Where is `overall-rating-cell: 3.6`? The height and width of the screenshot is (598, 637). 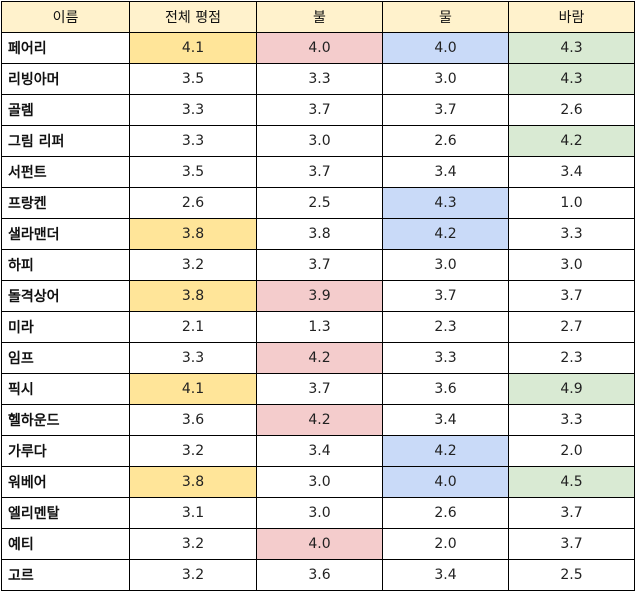 overall-rating-cell: 3.6 is located at coordinates (193, 420).